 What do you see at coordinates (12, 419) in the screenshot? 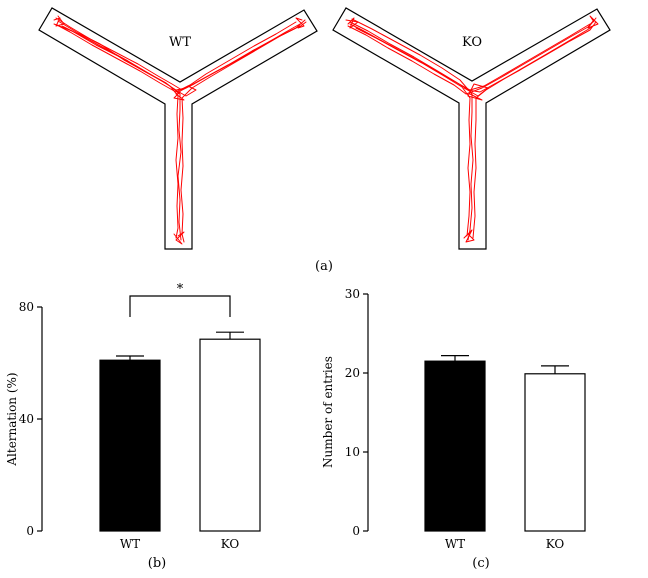
I see `y-axis-label: Alternation (%)` at bounding box center [12, 419].